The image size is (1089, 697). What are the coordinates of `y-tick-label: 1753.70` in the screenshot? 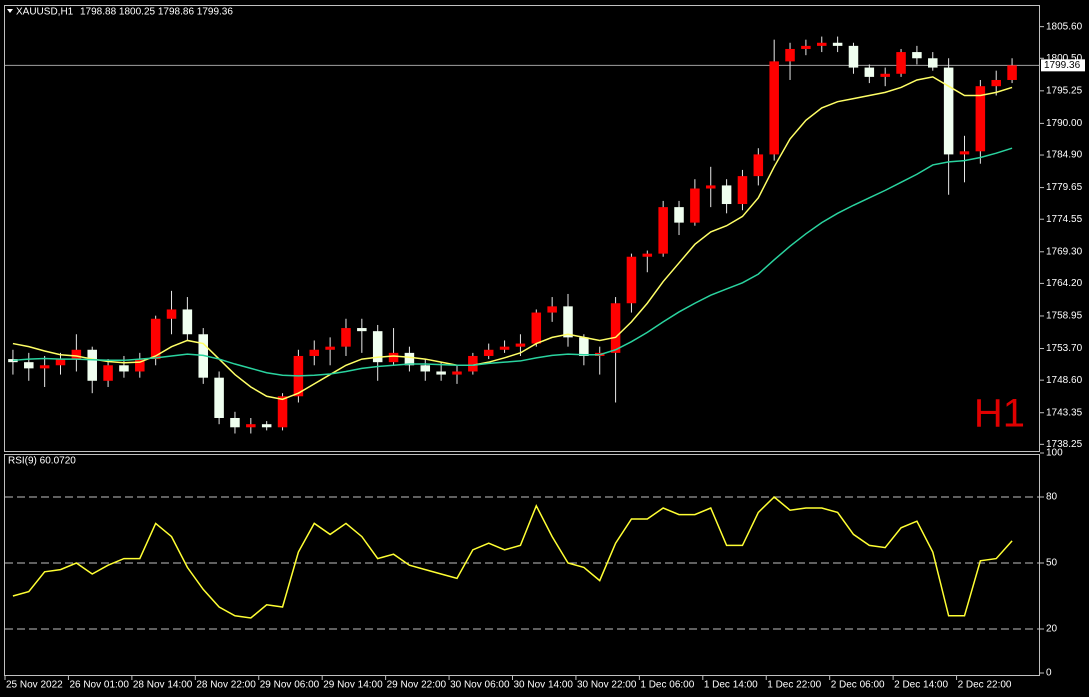 It's located at (1064, 348).